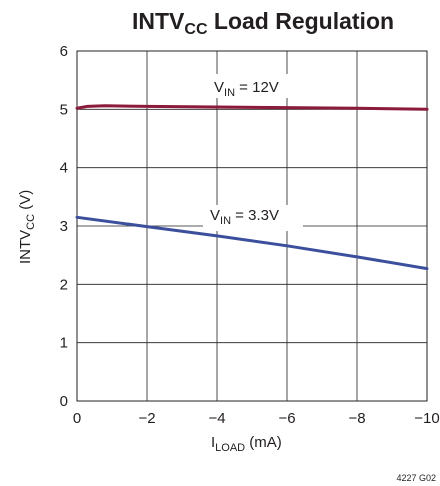  What do you see at coordinates (229, 93) in the screenshot?
I see `series-label-12v-sub: IN` at bounding box center [229, 93].